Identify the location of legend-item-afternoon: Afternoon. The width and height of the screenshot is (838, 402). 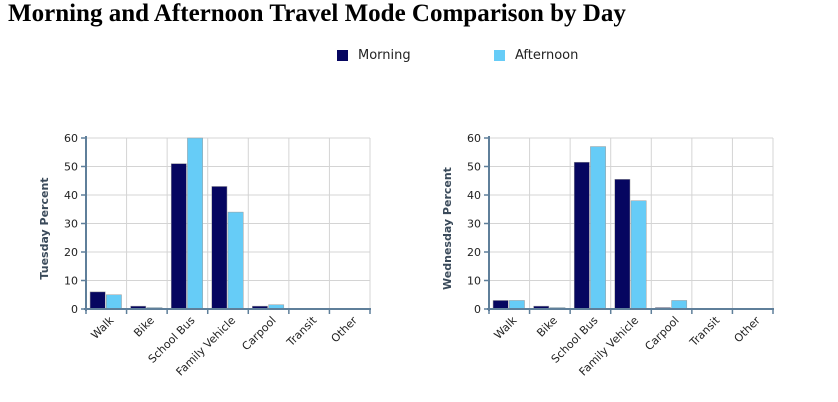
(536, 55).